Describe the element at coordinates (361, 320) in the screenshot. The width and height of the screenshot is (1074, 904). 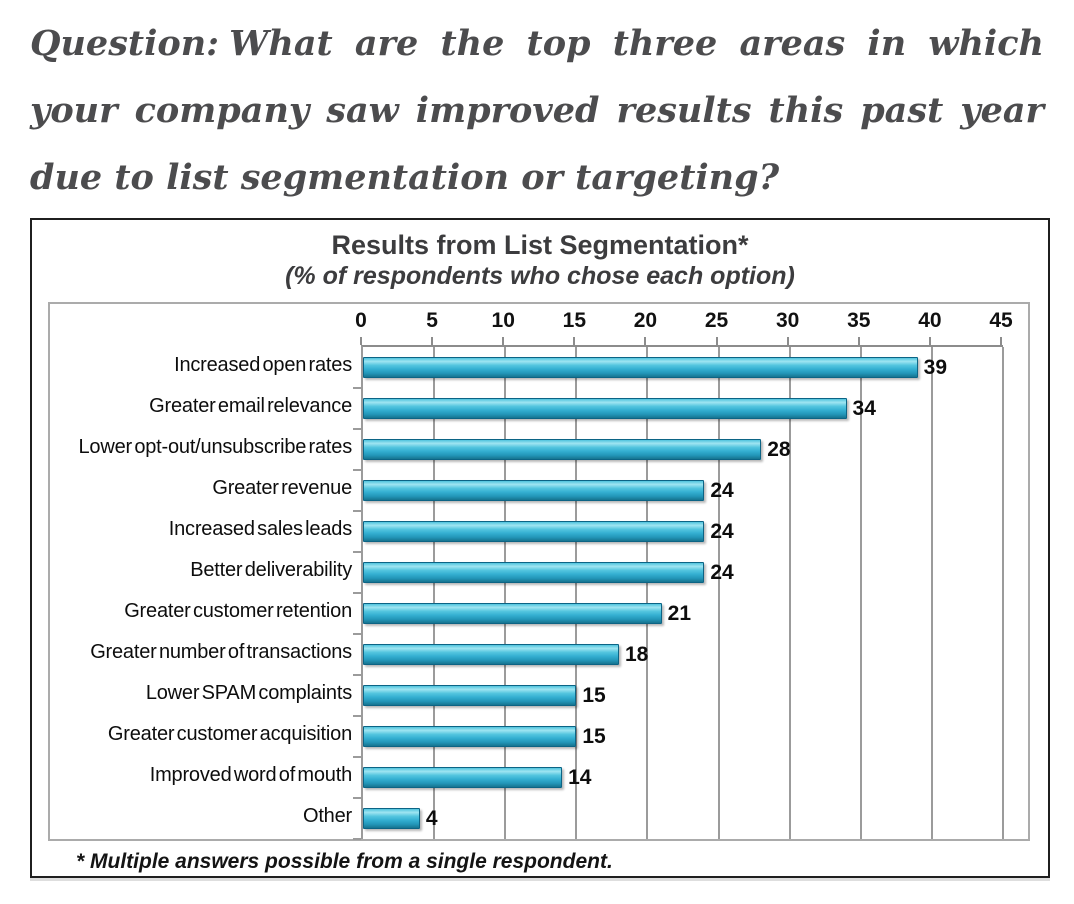
I see `axis-tick-label: 0` at that location.